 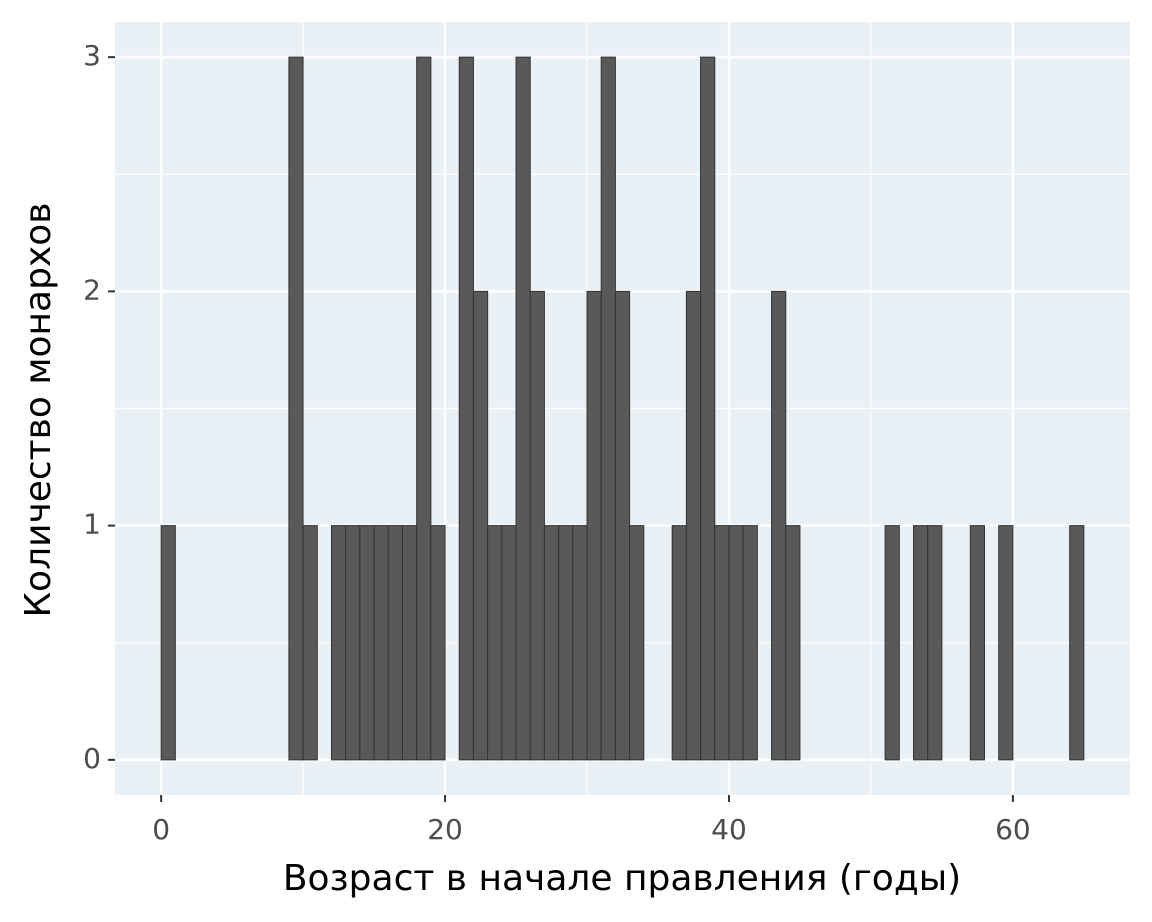 I want to click on y-tick-label: 3, so click(x=92, y=55).